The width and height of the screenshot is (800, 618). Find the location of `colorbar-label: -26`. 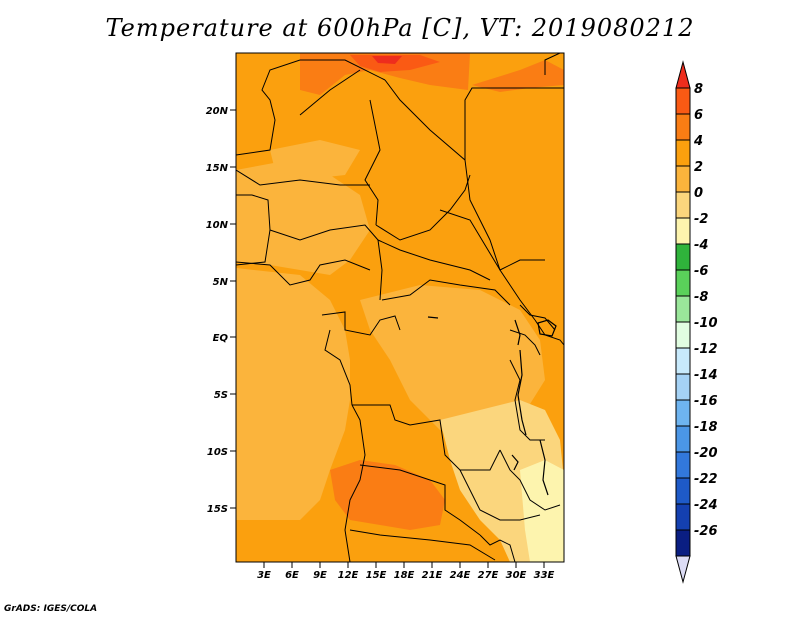

colorbar-label: -26 is located at coordinates (706, 531).